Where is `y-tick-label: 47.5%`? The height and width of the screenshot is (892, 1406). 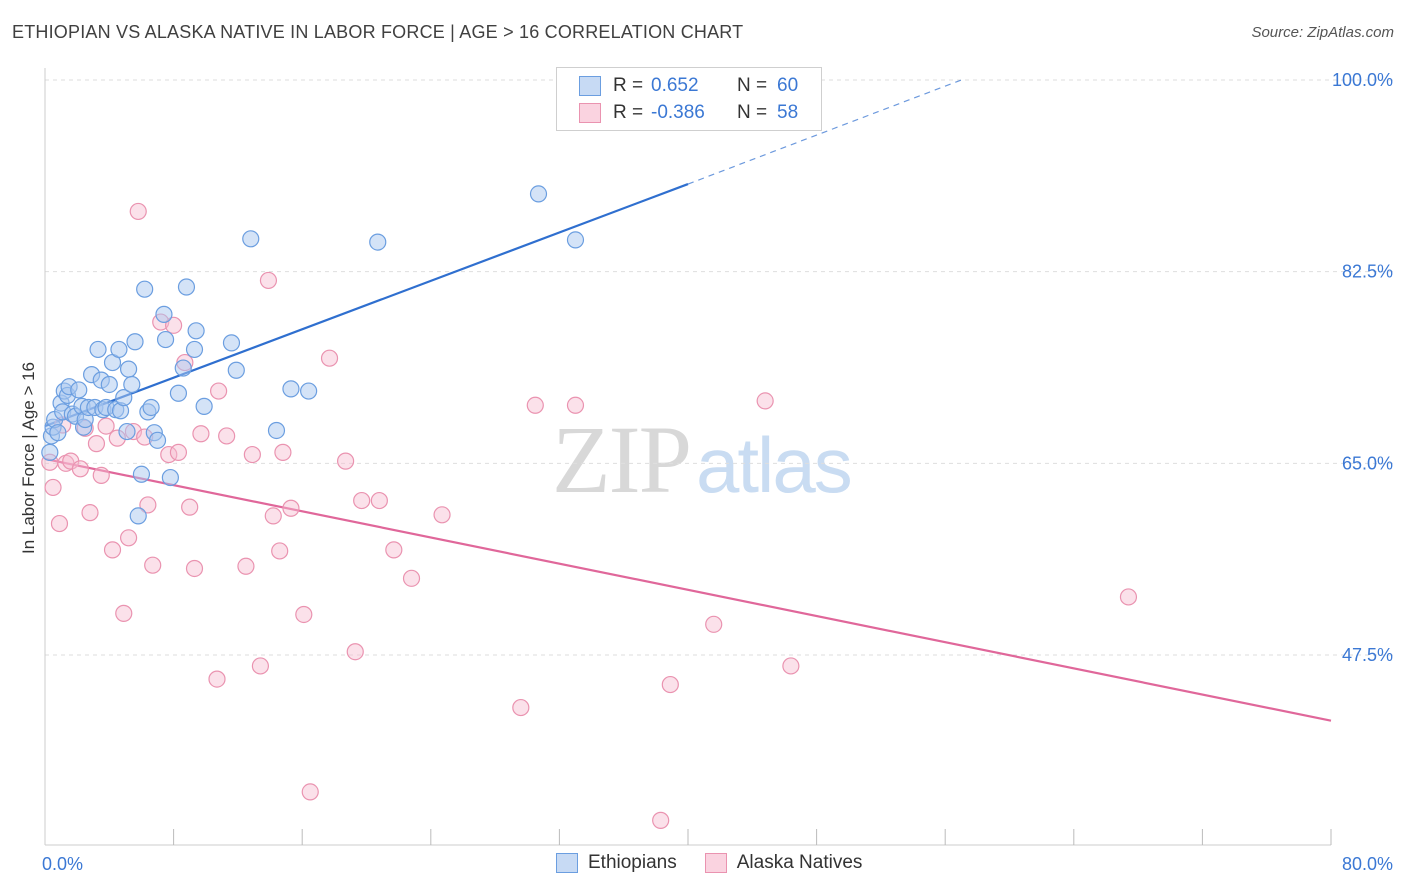
y-tick-label: 47.5% is located at coordinates (1367, 655).